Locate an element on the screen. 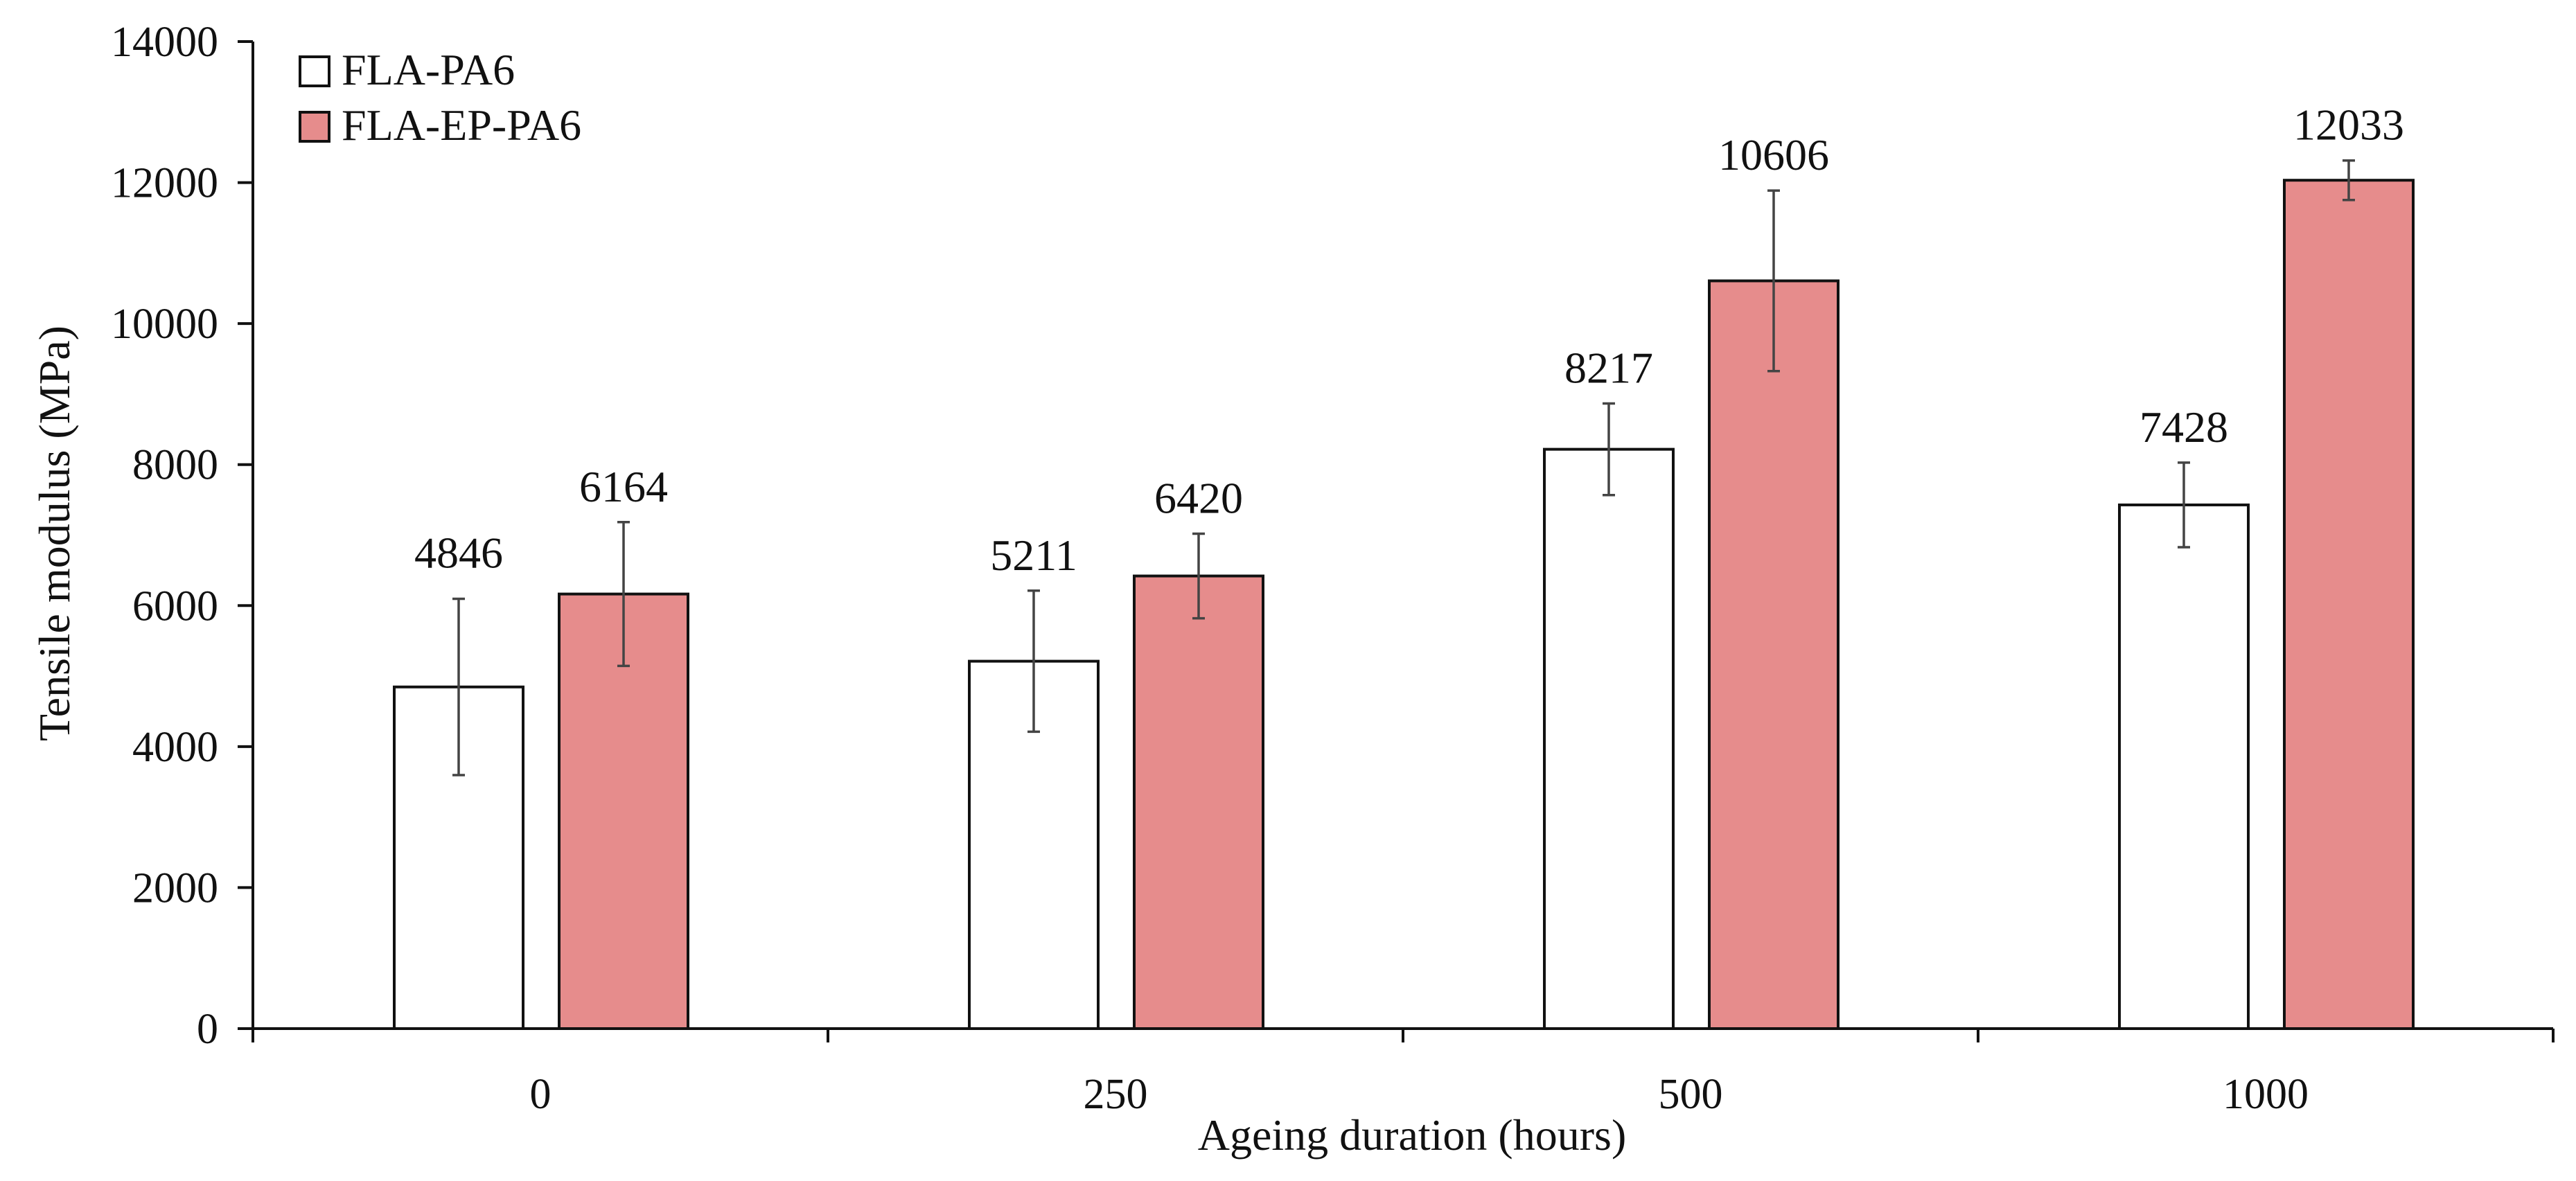  legend-label-fla-pa6: FLA-PA6 is located at coordinates (428, 69).